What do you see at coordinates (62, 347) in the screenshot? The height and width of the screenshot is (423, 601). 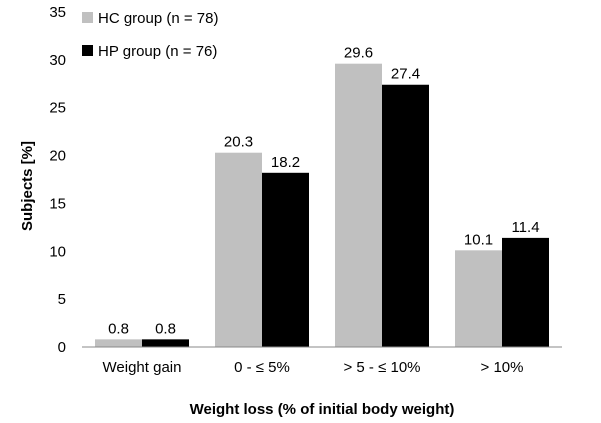 I see `y-tick-label: 0` at bounding box center [62, 347].